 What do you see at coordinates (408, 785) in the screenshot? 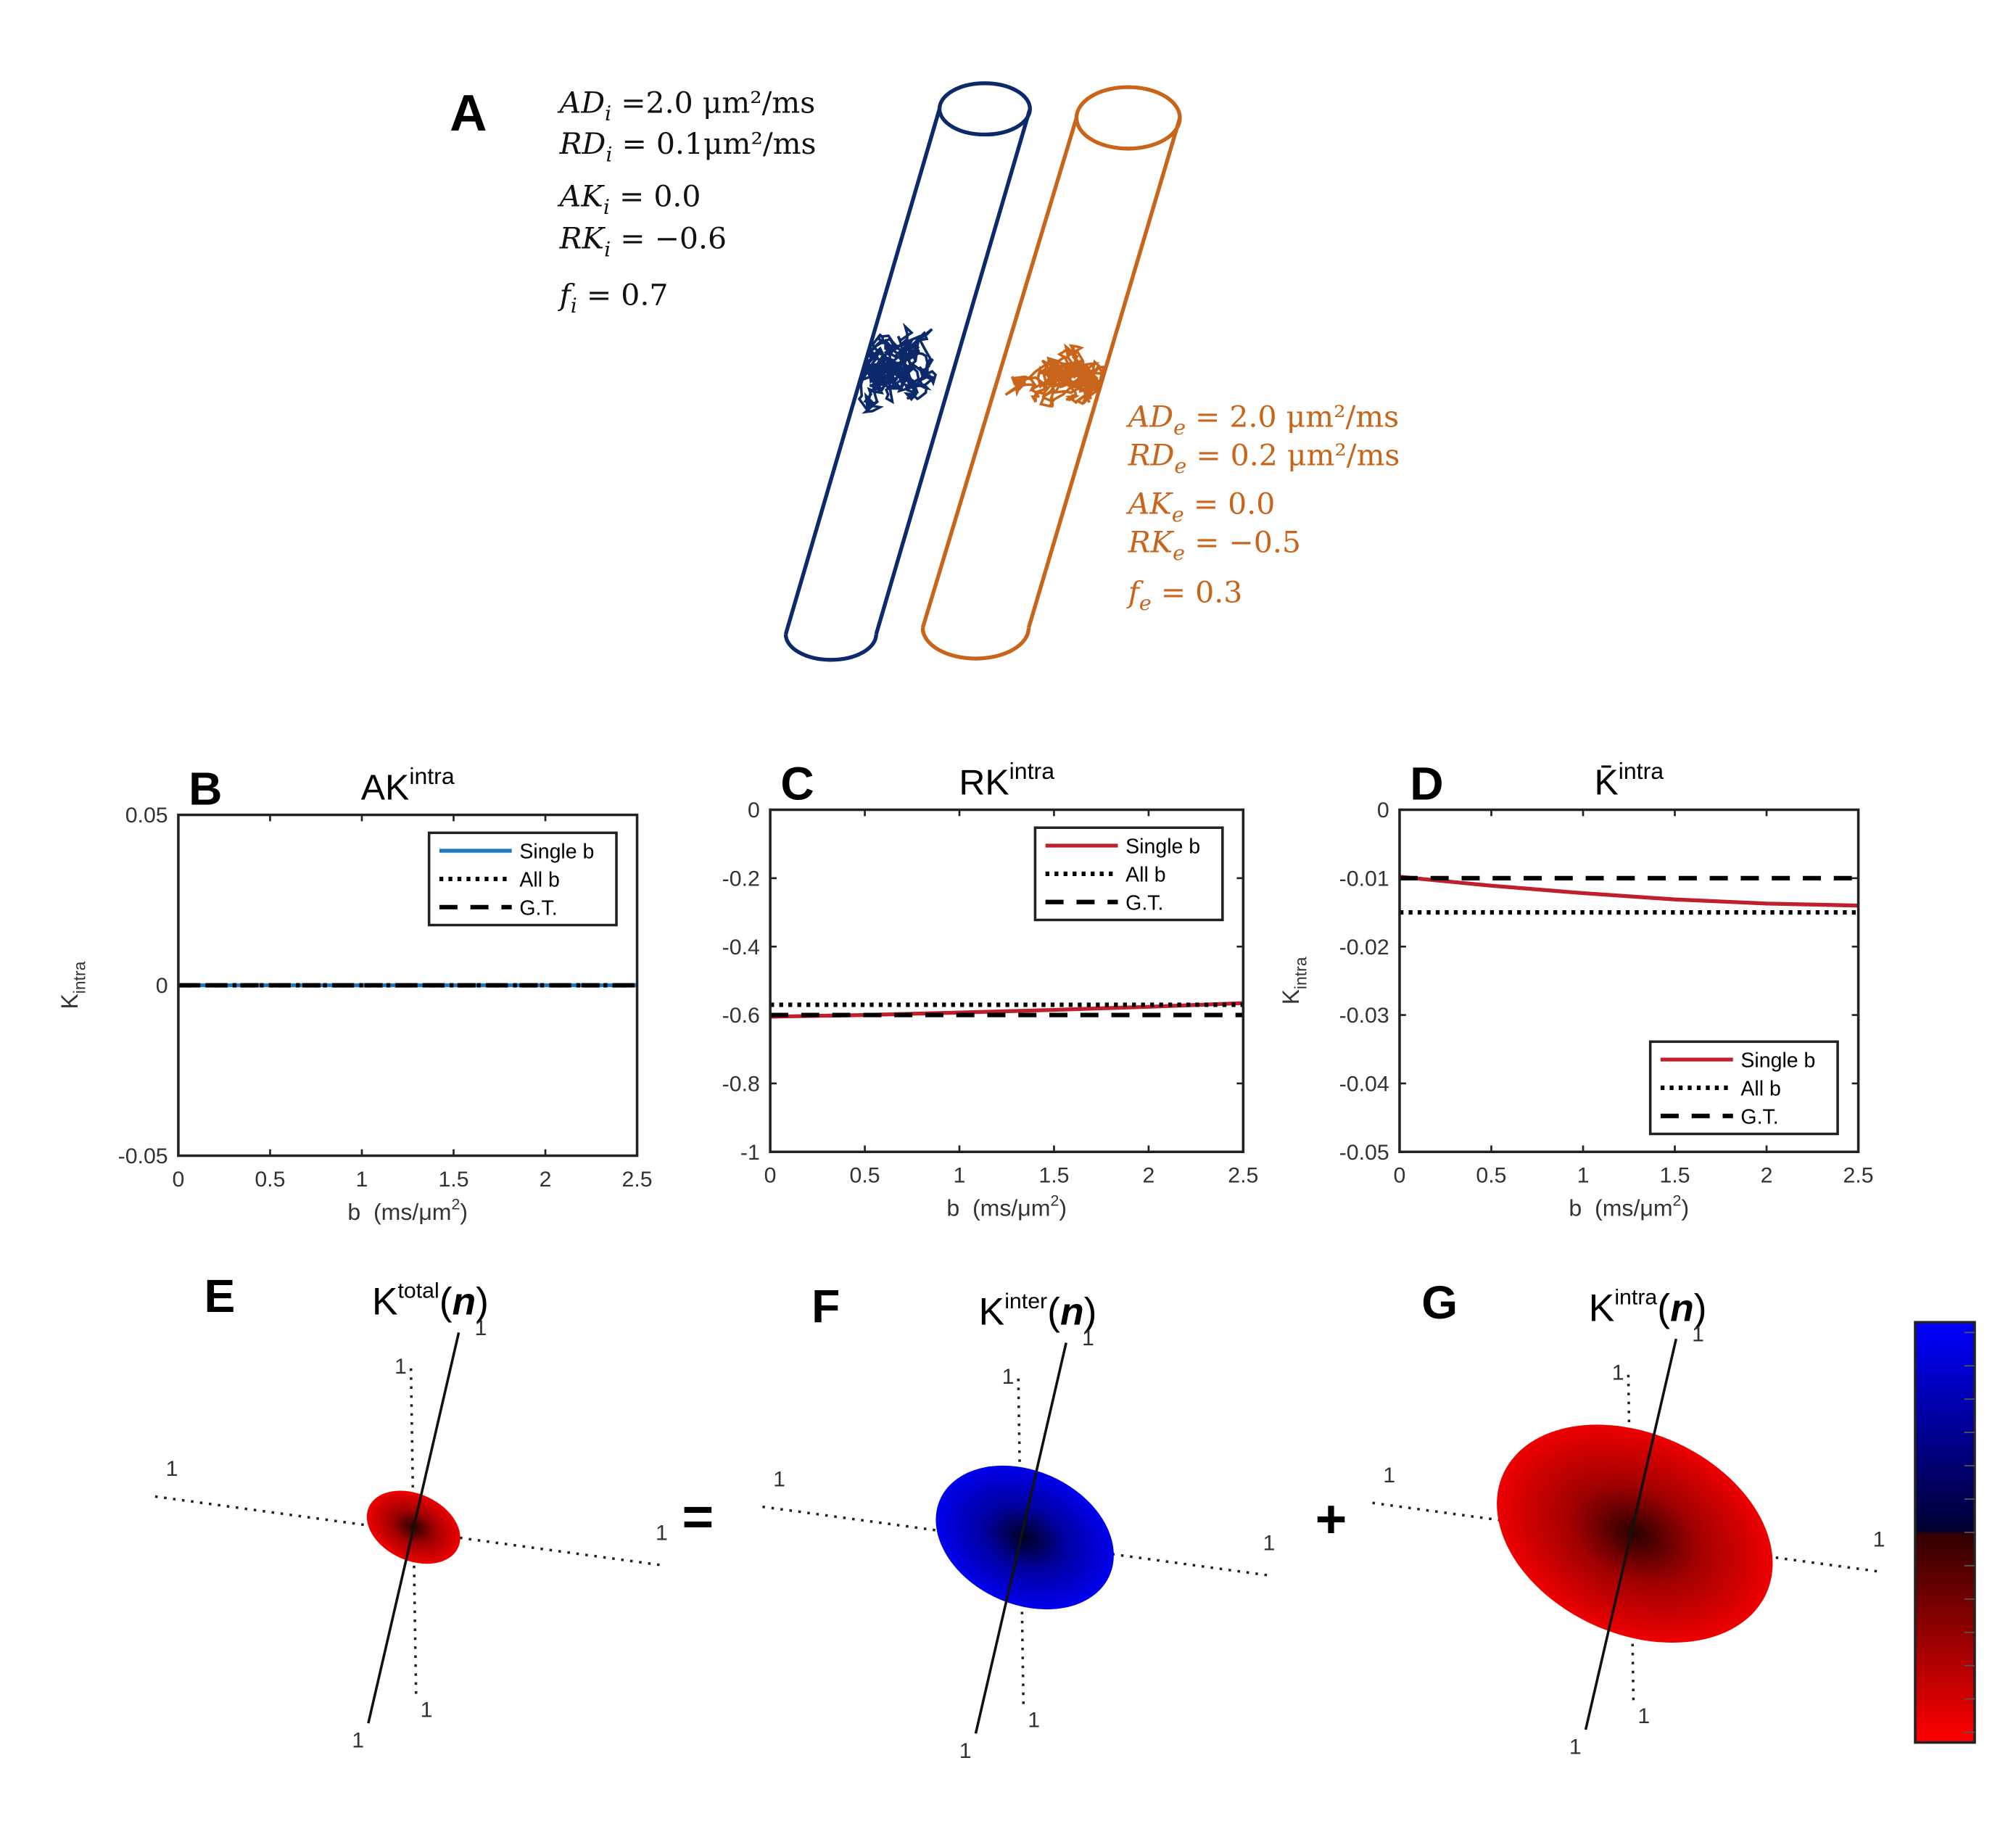
I see `chart-title: AKintra` at bounding box center [408, 785].